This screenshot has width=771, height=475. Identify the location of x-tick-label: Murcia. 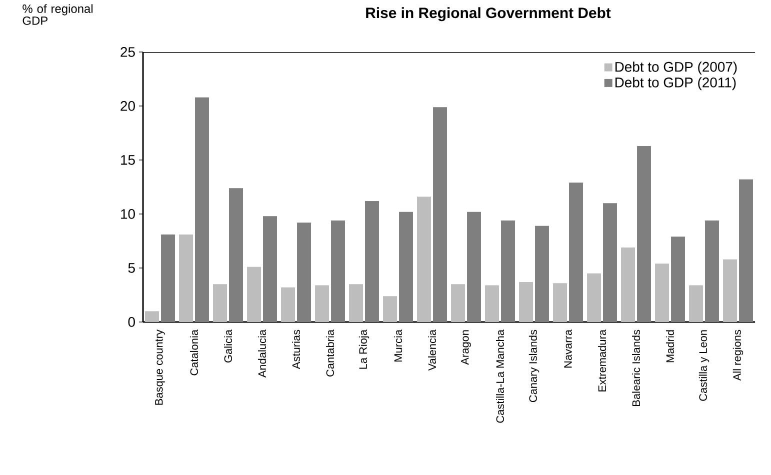
(398, 346).